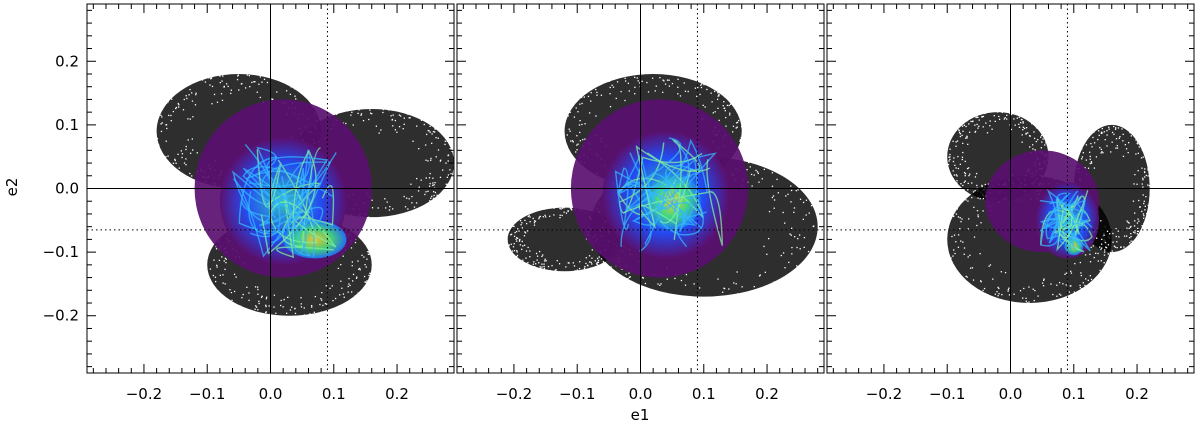  Describe the element at coordinates (297, 206) in the screenshot. I see `filament` at that location.